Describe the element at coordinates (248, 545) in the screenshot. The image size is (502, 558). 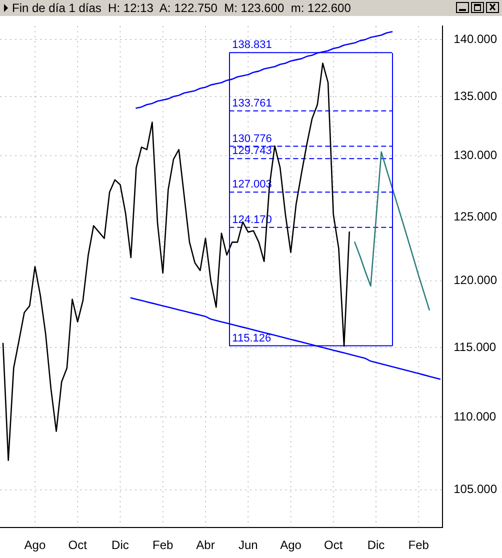
I see `x-tick-label: Jun` at that location.